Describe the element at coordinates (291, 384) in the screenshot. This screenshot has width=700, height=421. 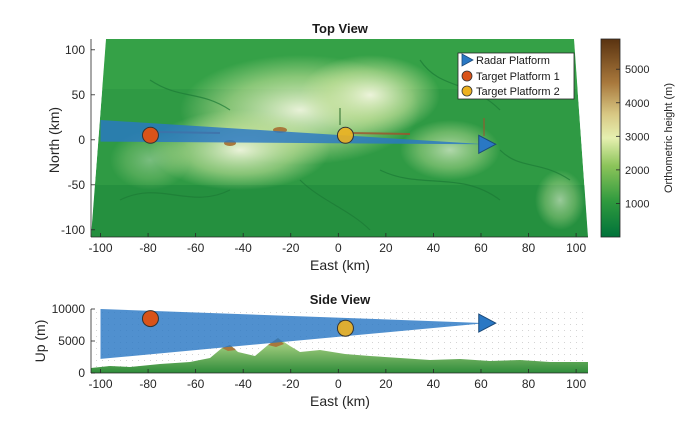
I see `side-xtick-label: -20` at that location.